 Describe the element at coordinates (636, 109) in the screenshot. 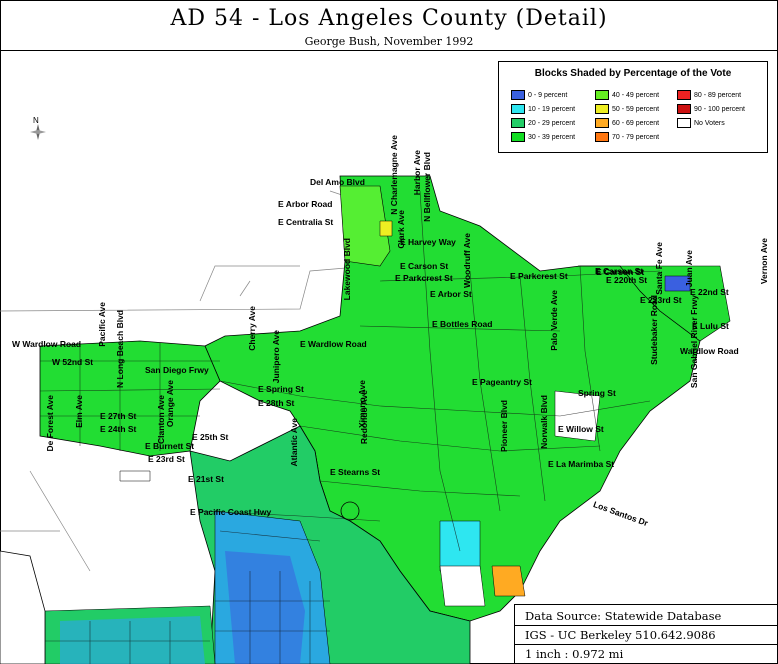

I see `legend-label: 50 - 59 percent` at that location.